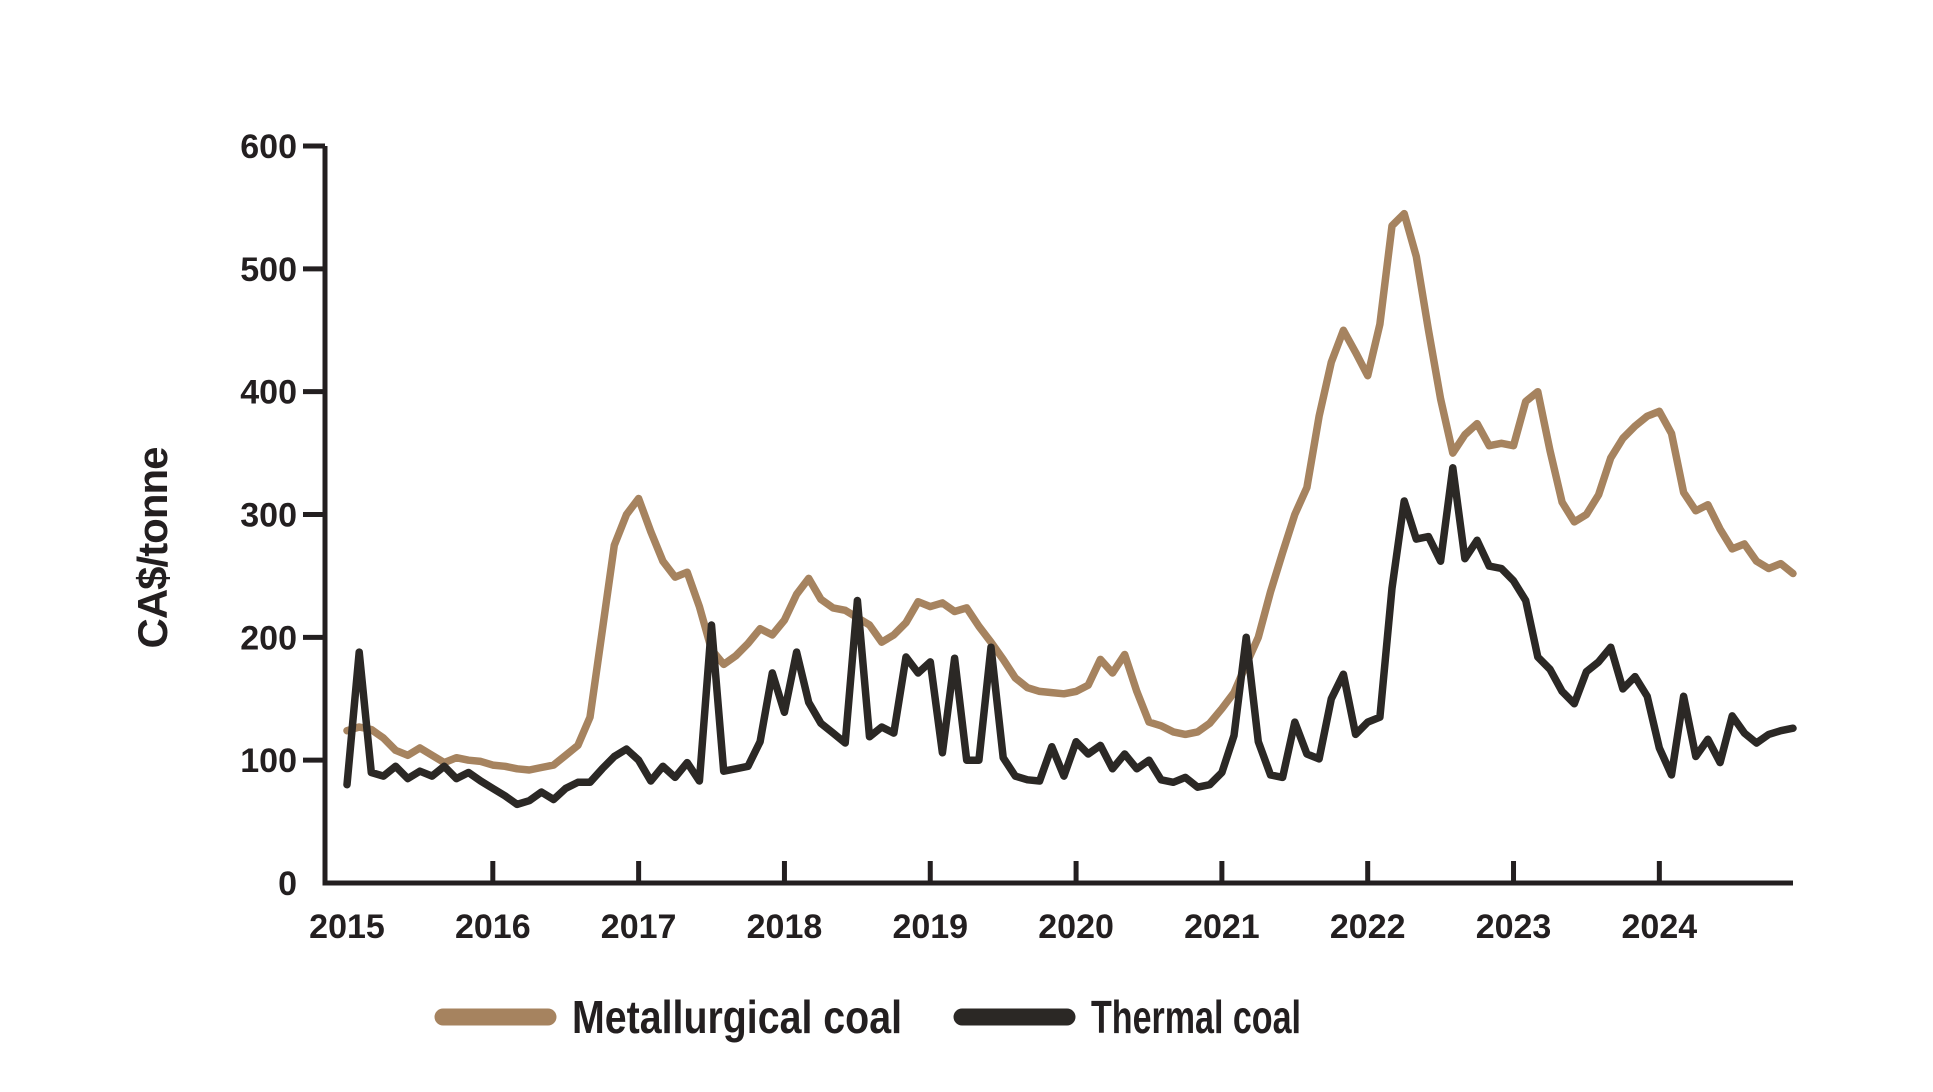  I want to click on y-axis-ticks: 0 100 200 300 400 500 600, so click(282, 515).